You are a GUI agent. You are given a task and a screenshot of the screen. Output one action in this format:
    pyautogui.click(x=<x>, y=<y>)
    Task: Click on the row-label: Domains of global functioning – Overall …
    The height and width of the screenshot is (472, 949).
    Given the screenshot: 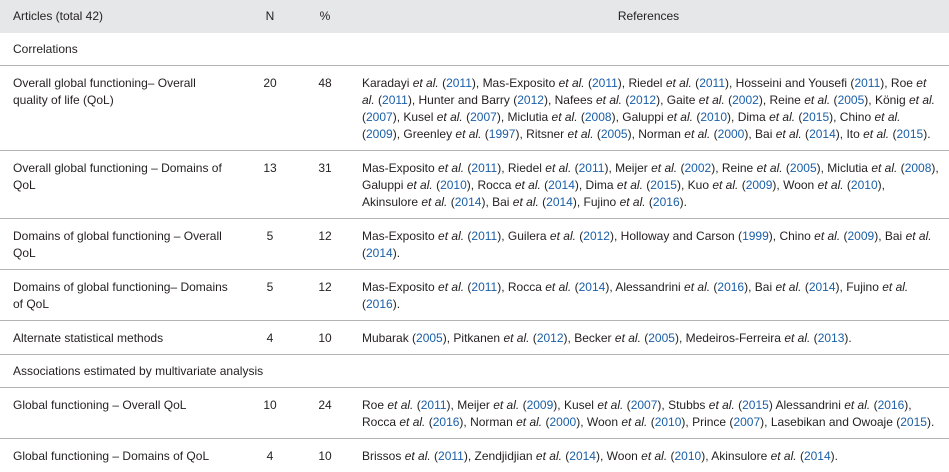 What is the action you would take?
    pyautogui.click(x=119, y=244)
    